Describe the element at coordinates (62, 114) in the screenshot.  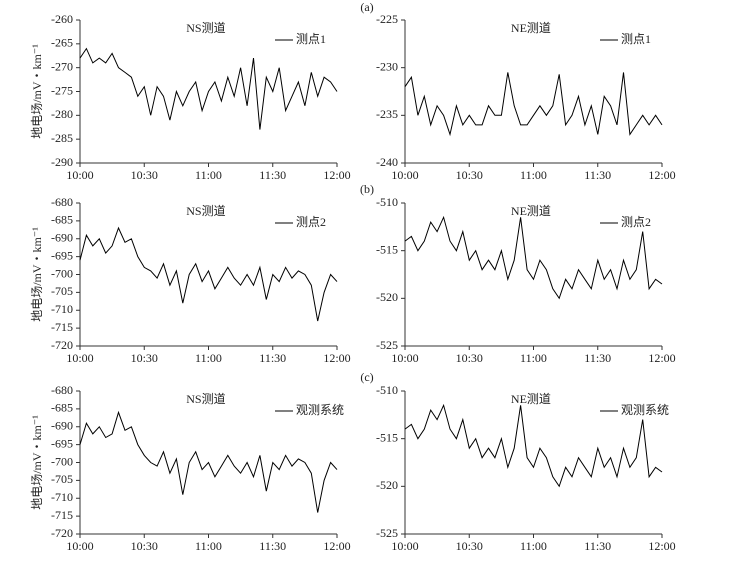
I see `y-tick-label: -280` at that location.